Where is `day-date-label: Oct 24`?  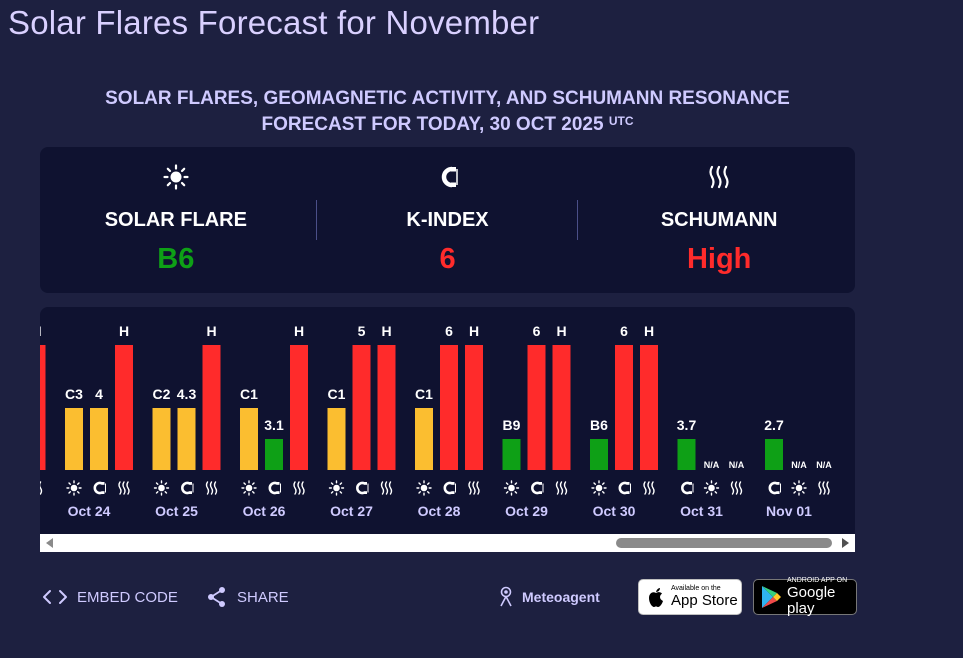 day-date-label: Oct 24 is located at coordinates (89, 511).